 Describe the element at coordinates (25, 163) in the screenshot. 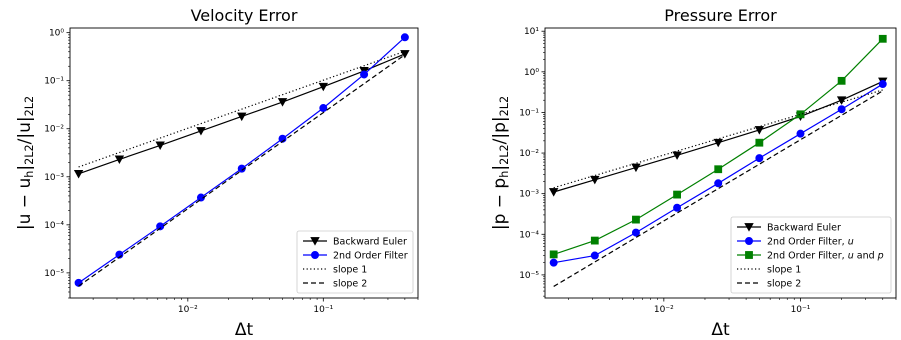

I see `y-axis-label: |u − uh|2L2/|u|2L2` at that location.